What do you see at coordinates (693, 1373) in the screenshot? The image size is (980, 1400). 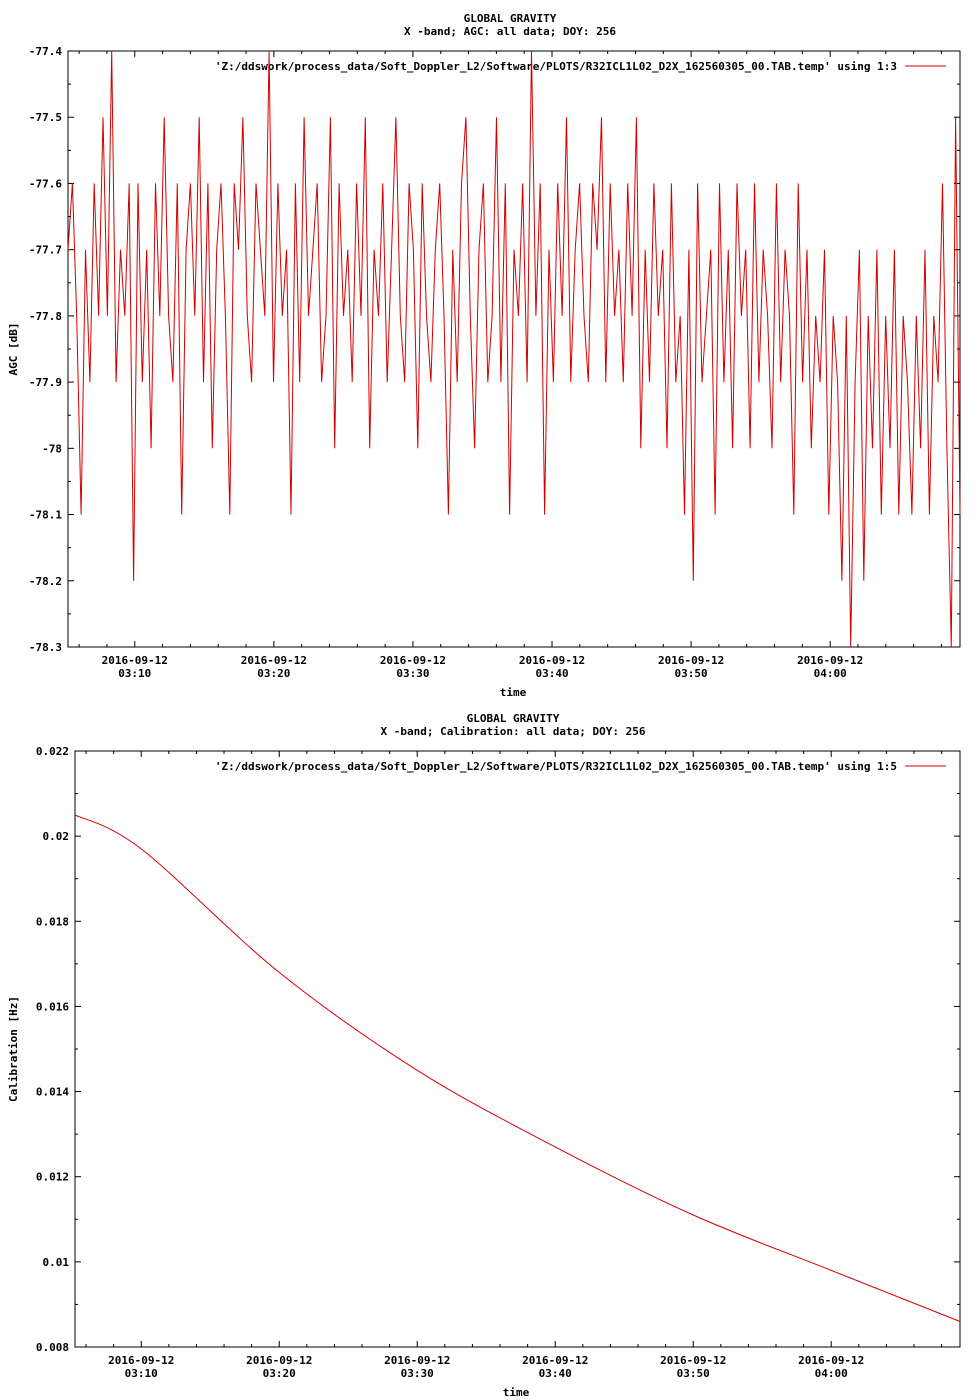 I see `calibration-x-tick-time: 03:50` at bounding box center [693, 1373].